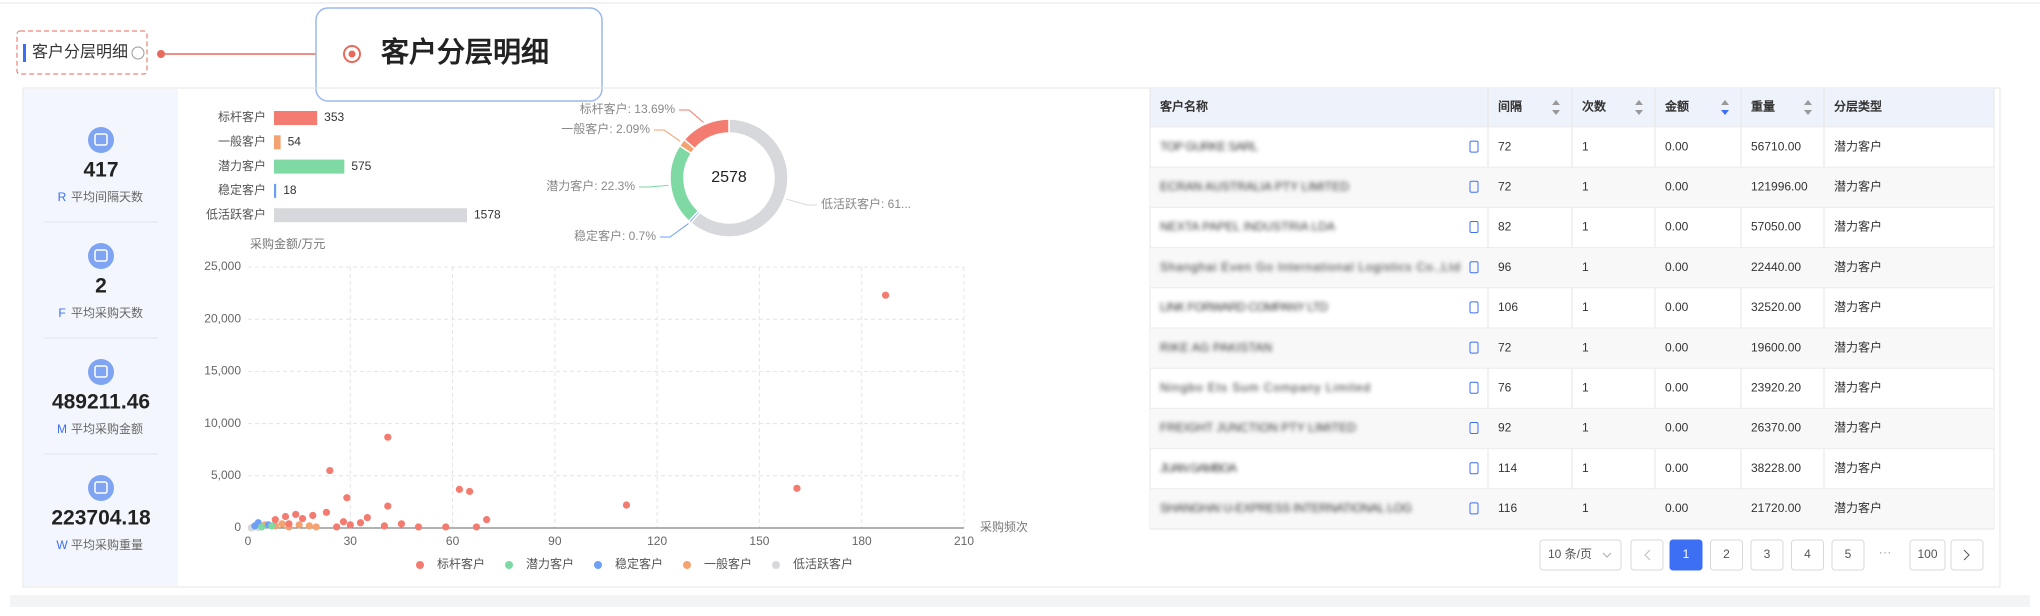  I want to click on legend-label: 标杆客户, so click(461, 563).